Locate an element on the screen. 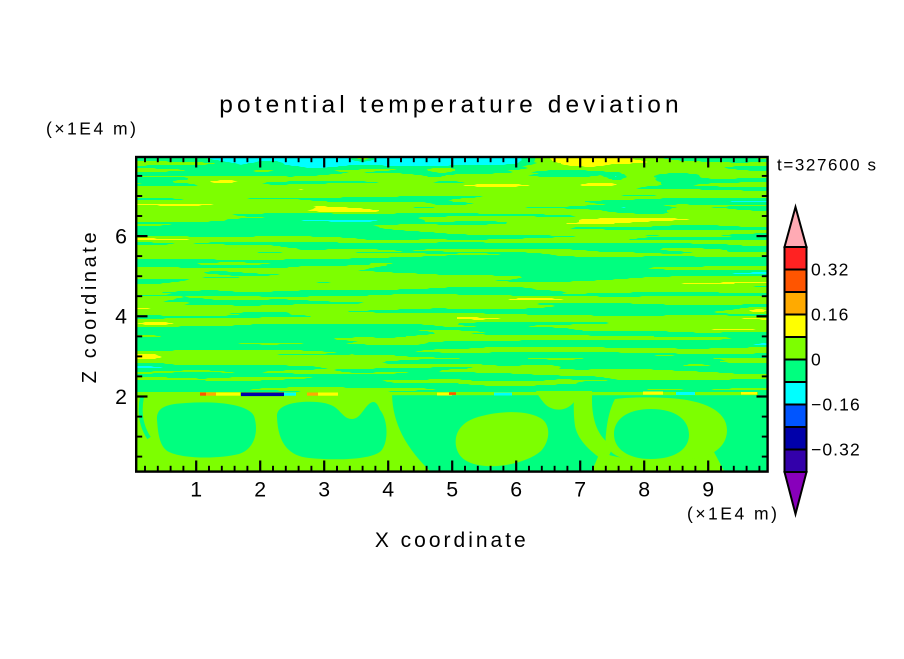 Image resolution: width=904 pixels, height=659 pixels. svg-text: 8 is located at coordinates (644, 490).